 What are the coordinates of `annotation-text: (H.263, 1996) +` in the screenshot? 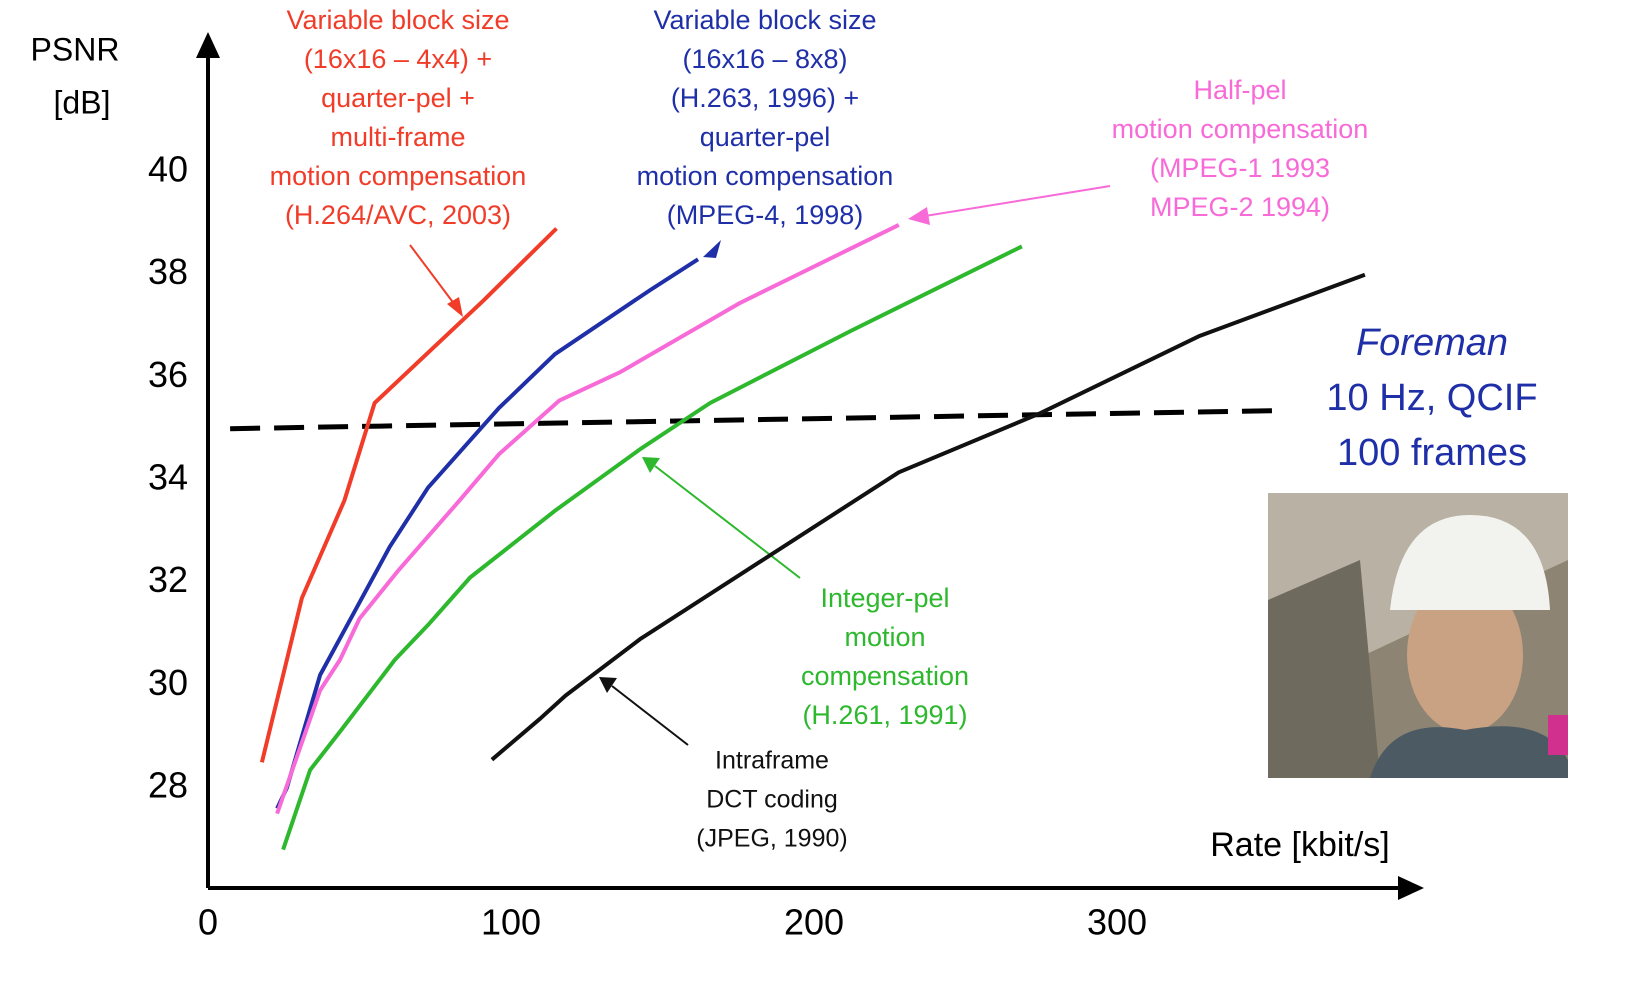 It's located at (765, 98).